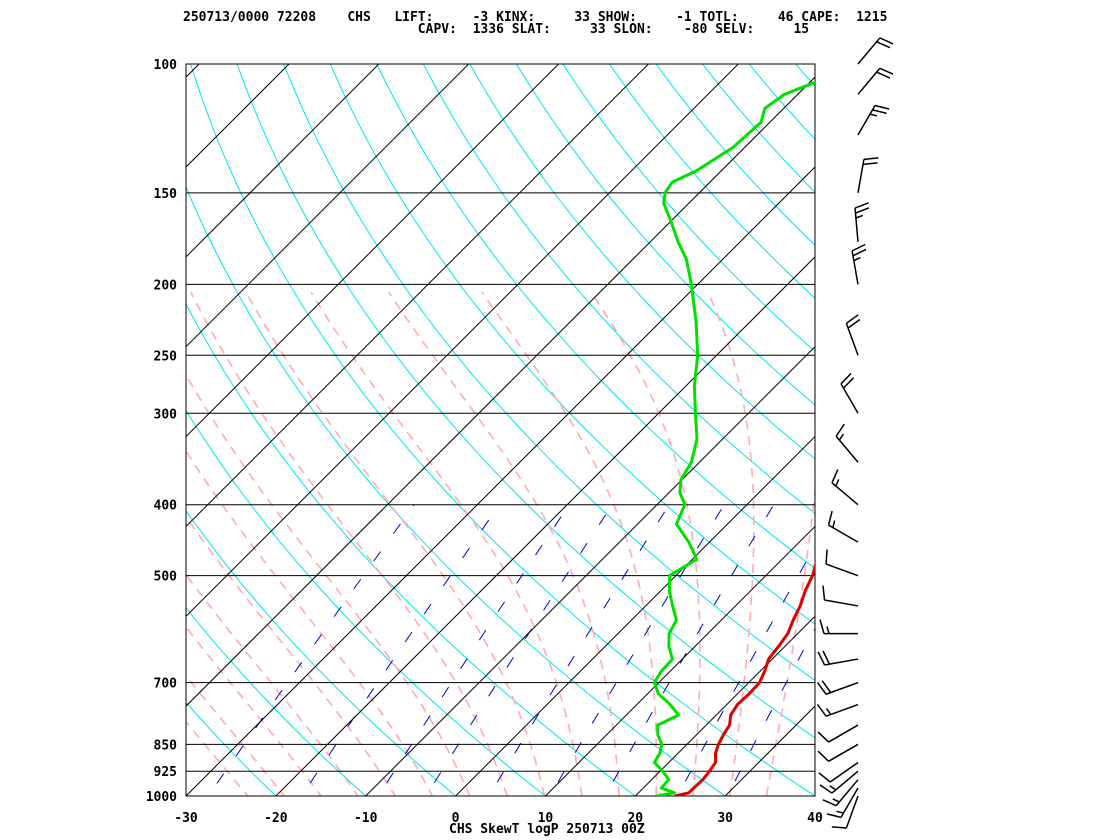  What do you see at coordinates (186, 818) in the screenshot?
I see `temperature-tick-label: -30` at bounding box center [186, 818].